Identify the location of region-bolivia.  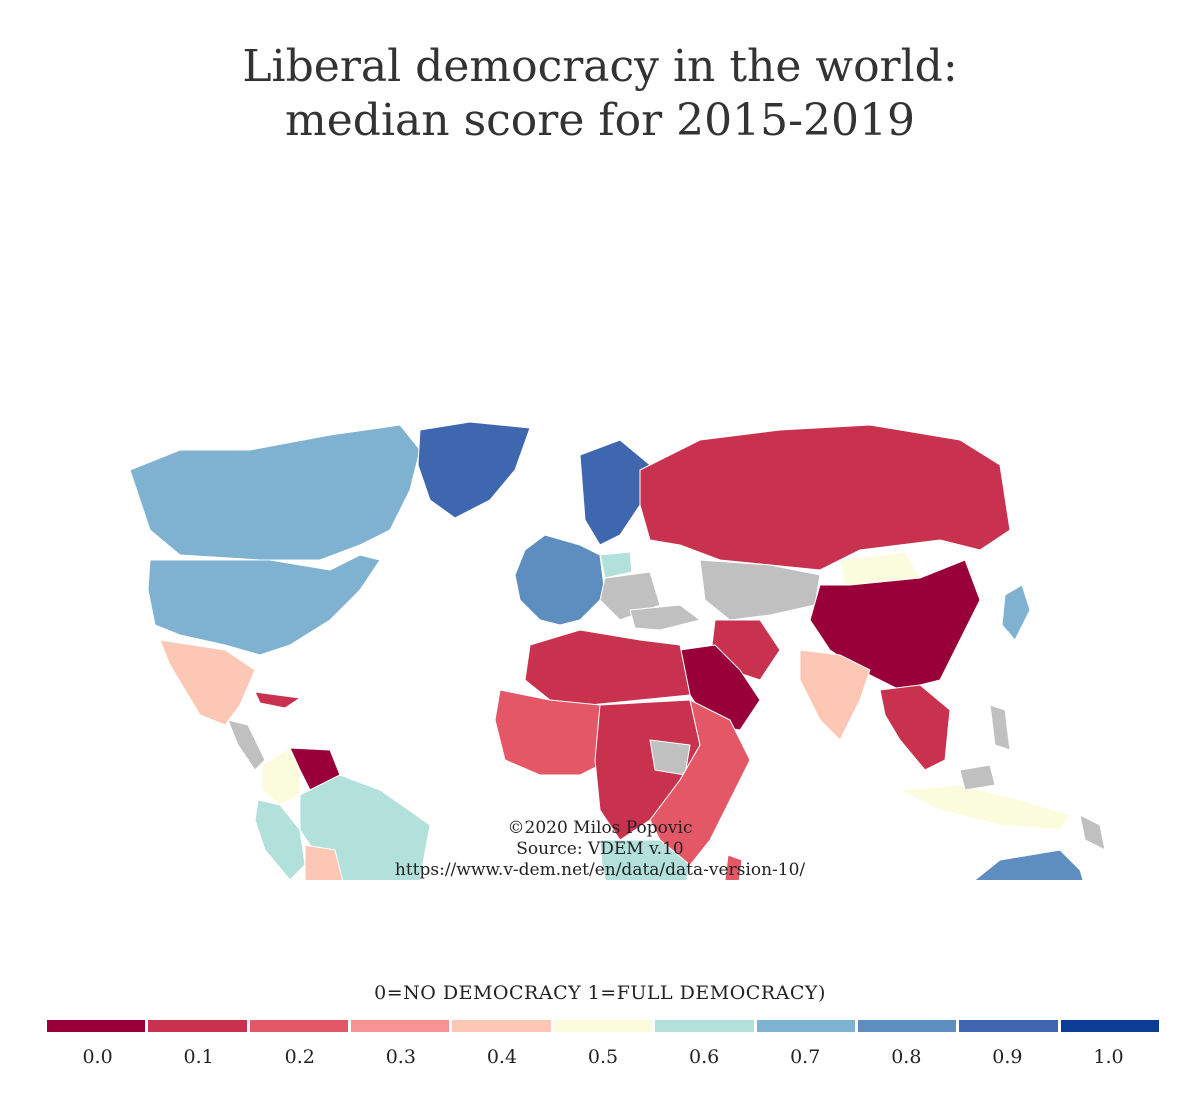
(324, 862).